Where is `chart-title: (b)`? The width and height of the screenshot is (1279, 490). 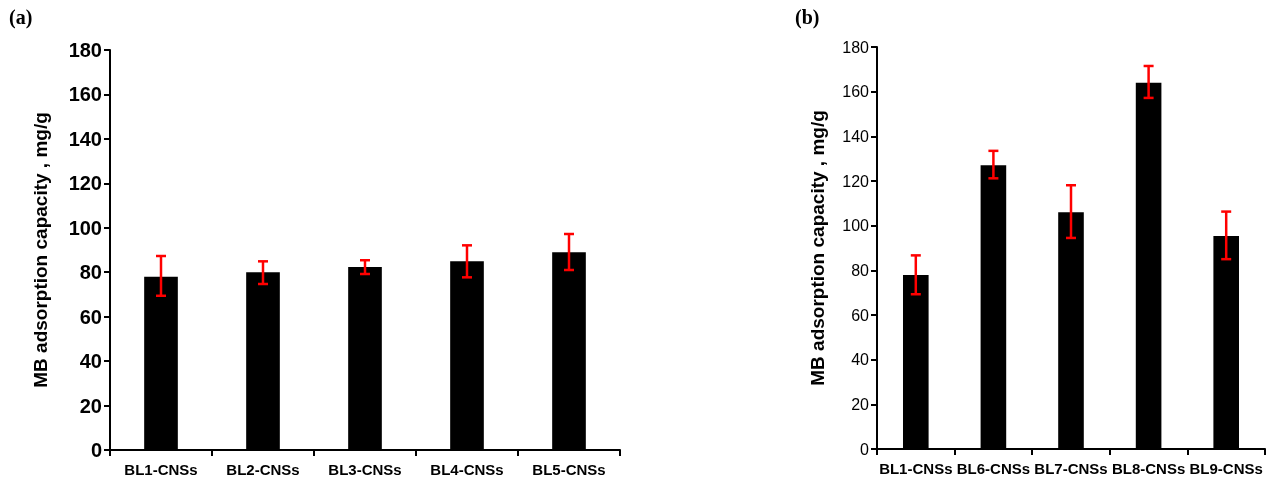 chart-title: (b) is located at coordinates (807, 17).